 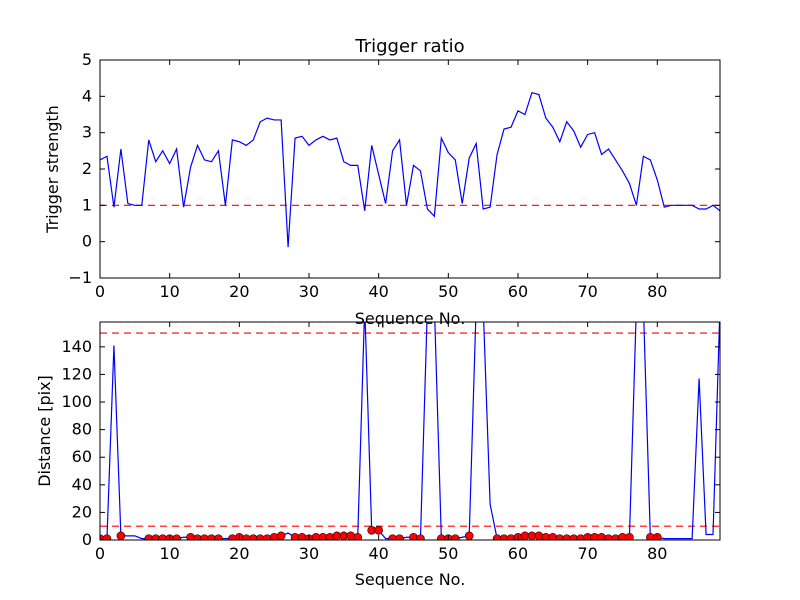 What do you see at coordinates (409, 46) in the screenshot?
I see `chart-title: Trigger ratio` at bounding box center [409, 46].